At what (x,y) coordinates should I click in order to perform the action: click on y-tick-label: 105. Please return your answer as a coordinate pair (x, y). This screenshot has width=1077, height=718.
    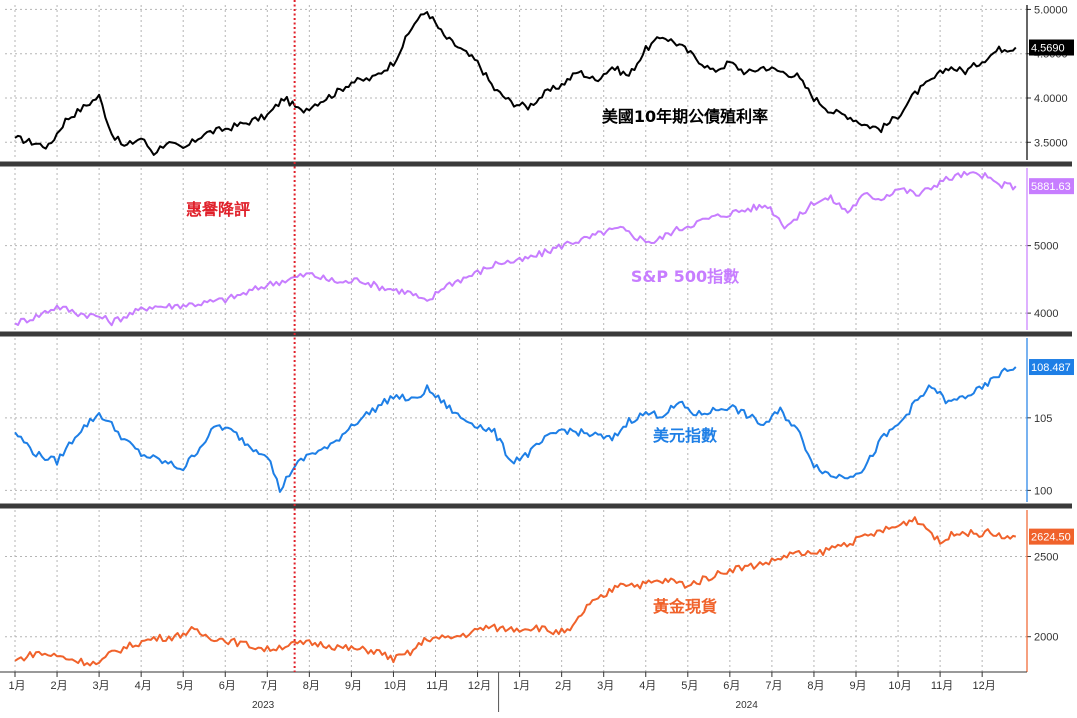
    Looking at the image, I should click on (1043, 419).